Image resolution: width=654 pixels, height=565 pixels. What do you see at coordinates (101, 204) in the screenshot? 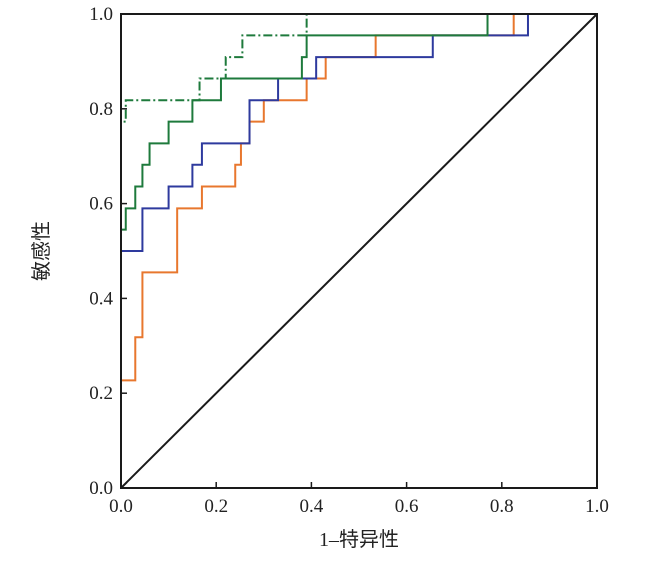
I see `y-tick-label: 0.6` at bounding box center [101, 204].